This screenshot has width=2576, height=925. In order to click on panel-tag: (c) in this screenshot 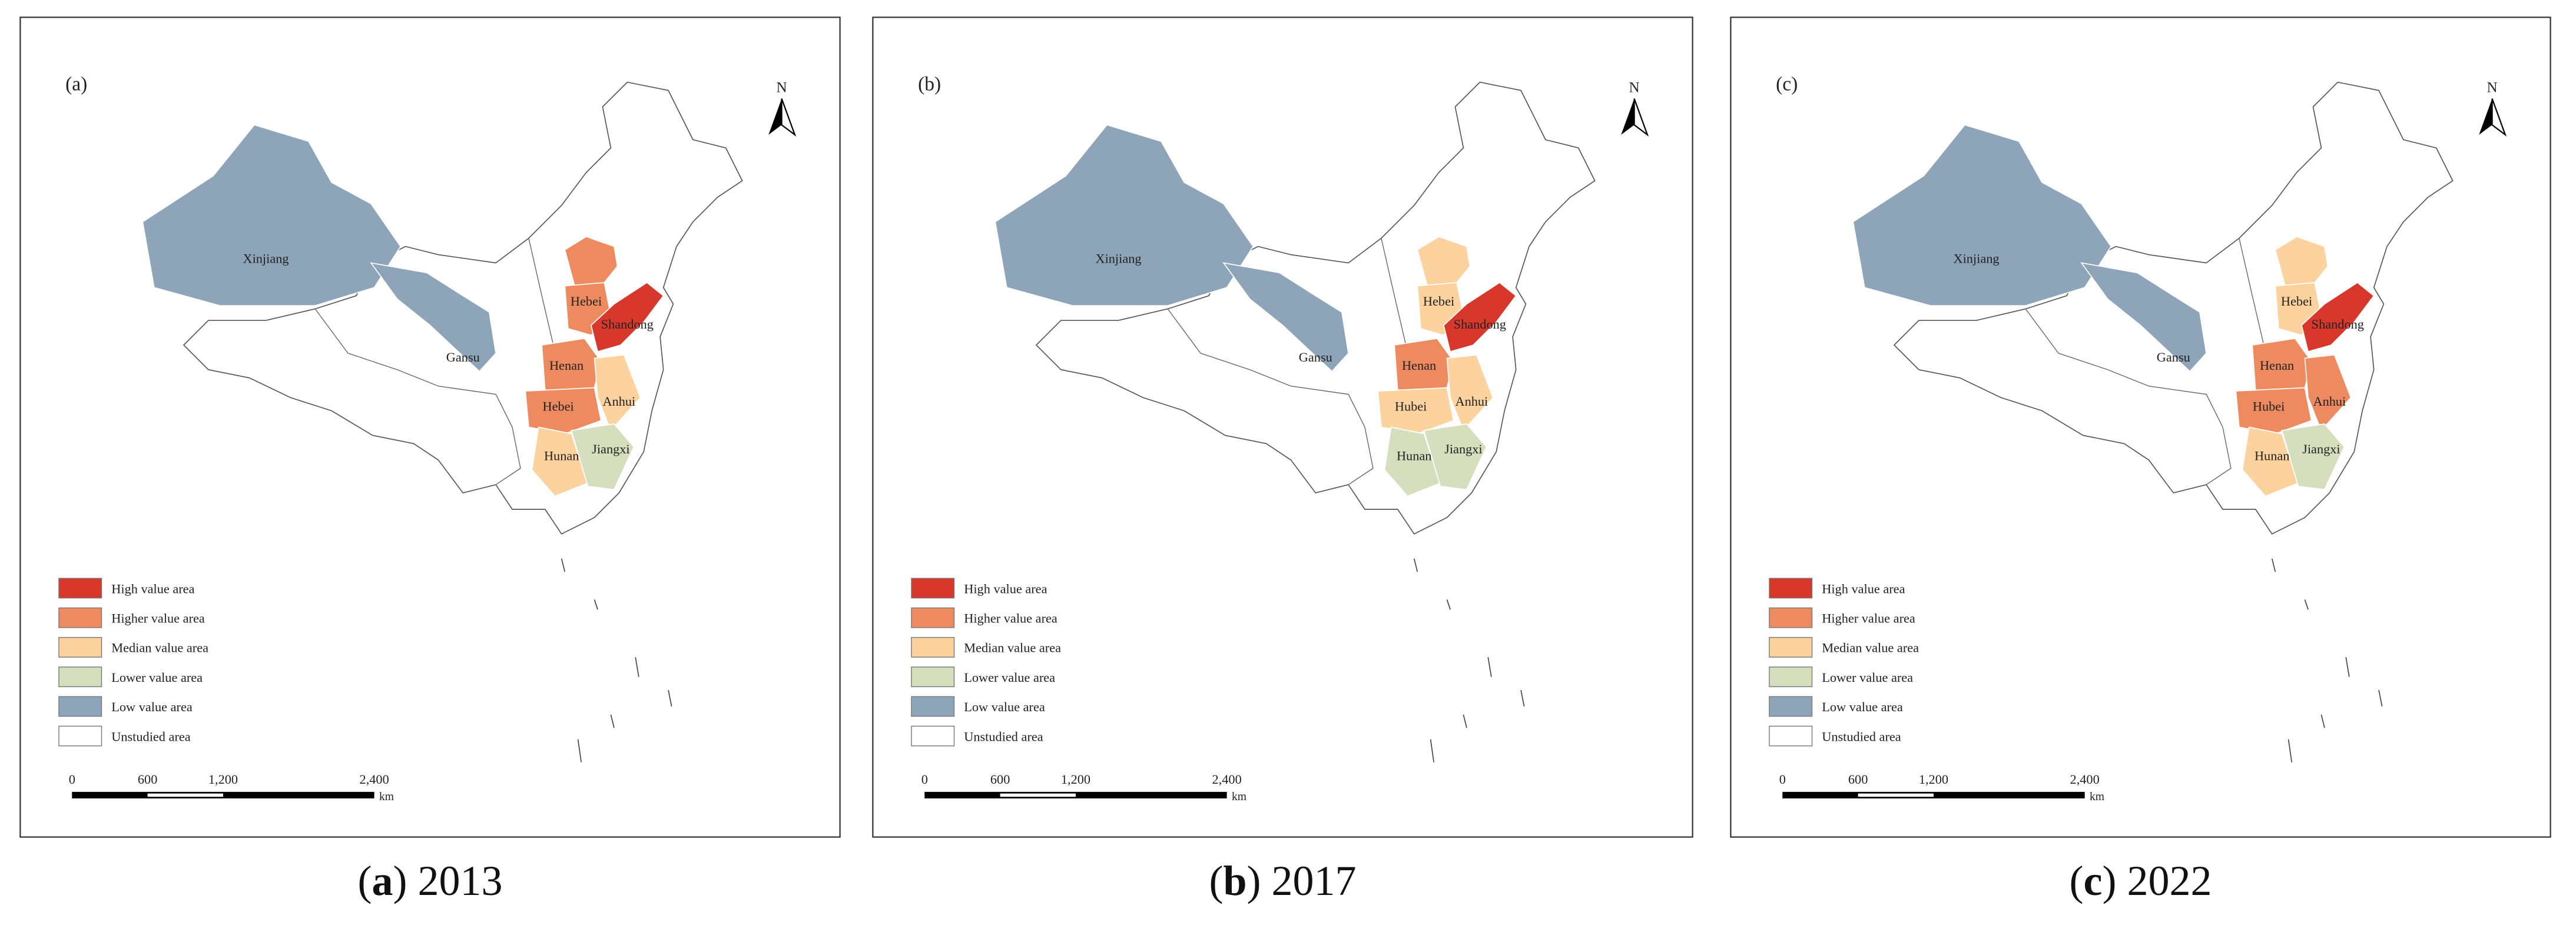, I will do `click(1787, 84)`.